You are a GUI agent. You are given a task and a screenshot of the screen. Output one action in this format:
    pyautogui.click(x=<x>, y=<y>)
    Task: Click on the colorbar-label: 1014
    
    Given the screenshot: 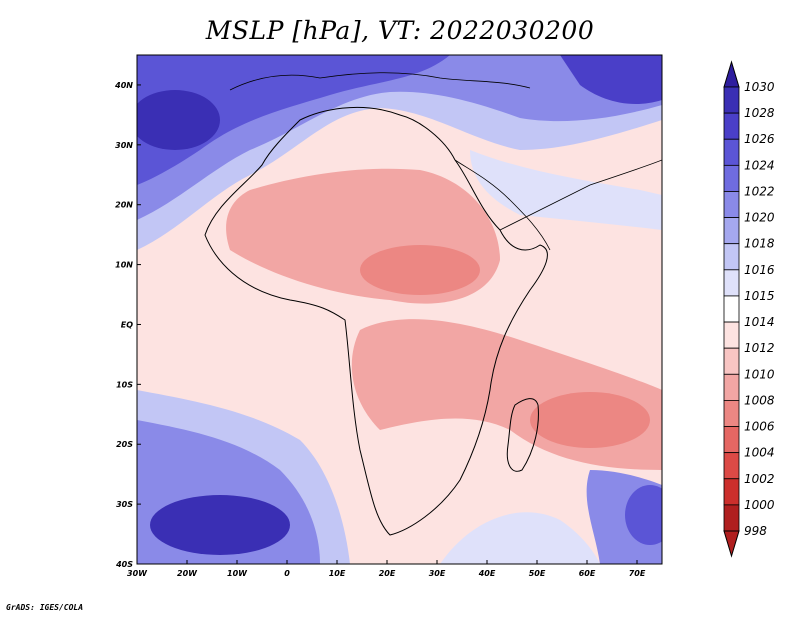 What is the action you would take?
    pyautogui.click(x=759, y=322)
    